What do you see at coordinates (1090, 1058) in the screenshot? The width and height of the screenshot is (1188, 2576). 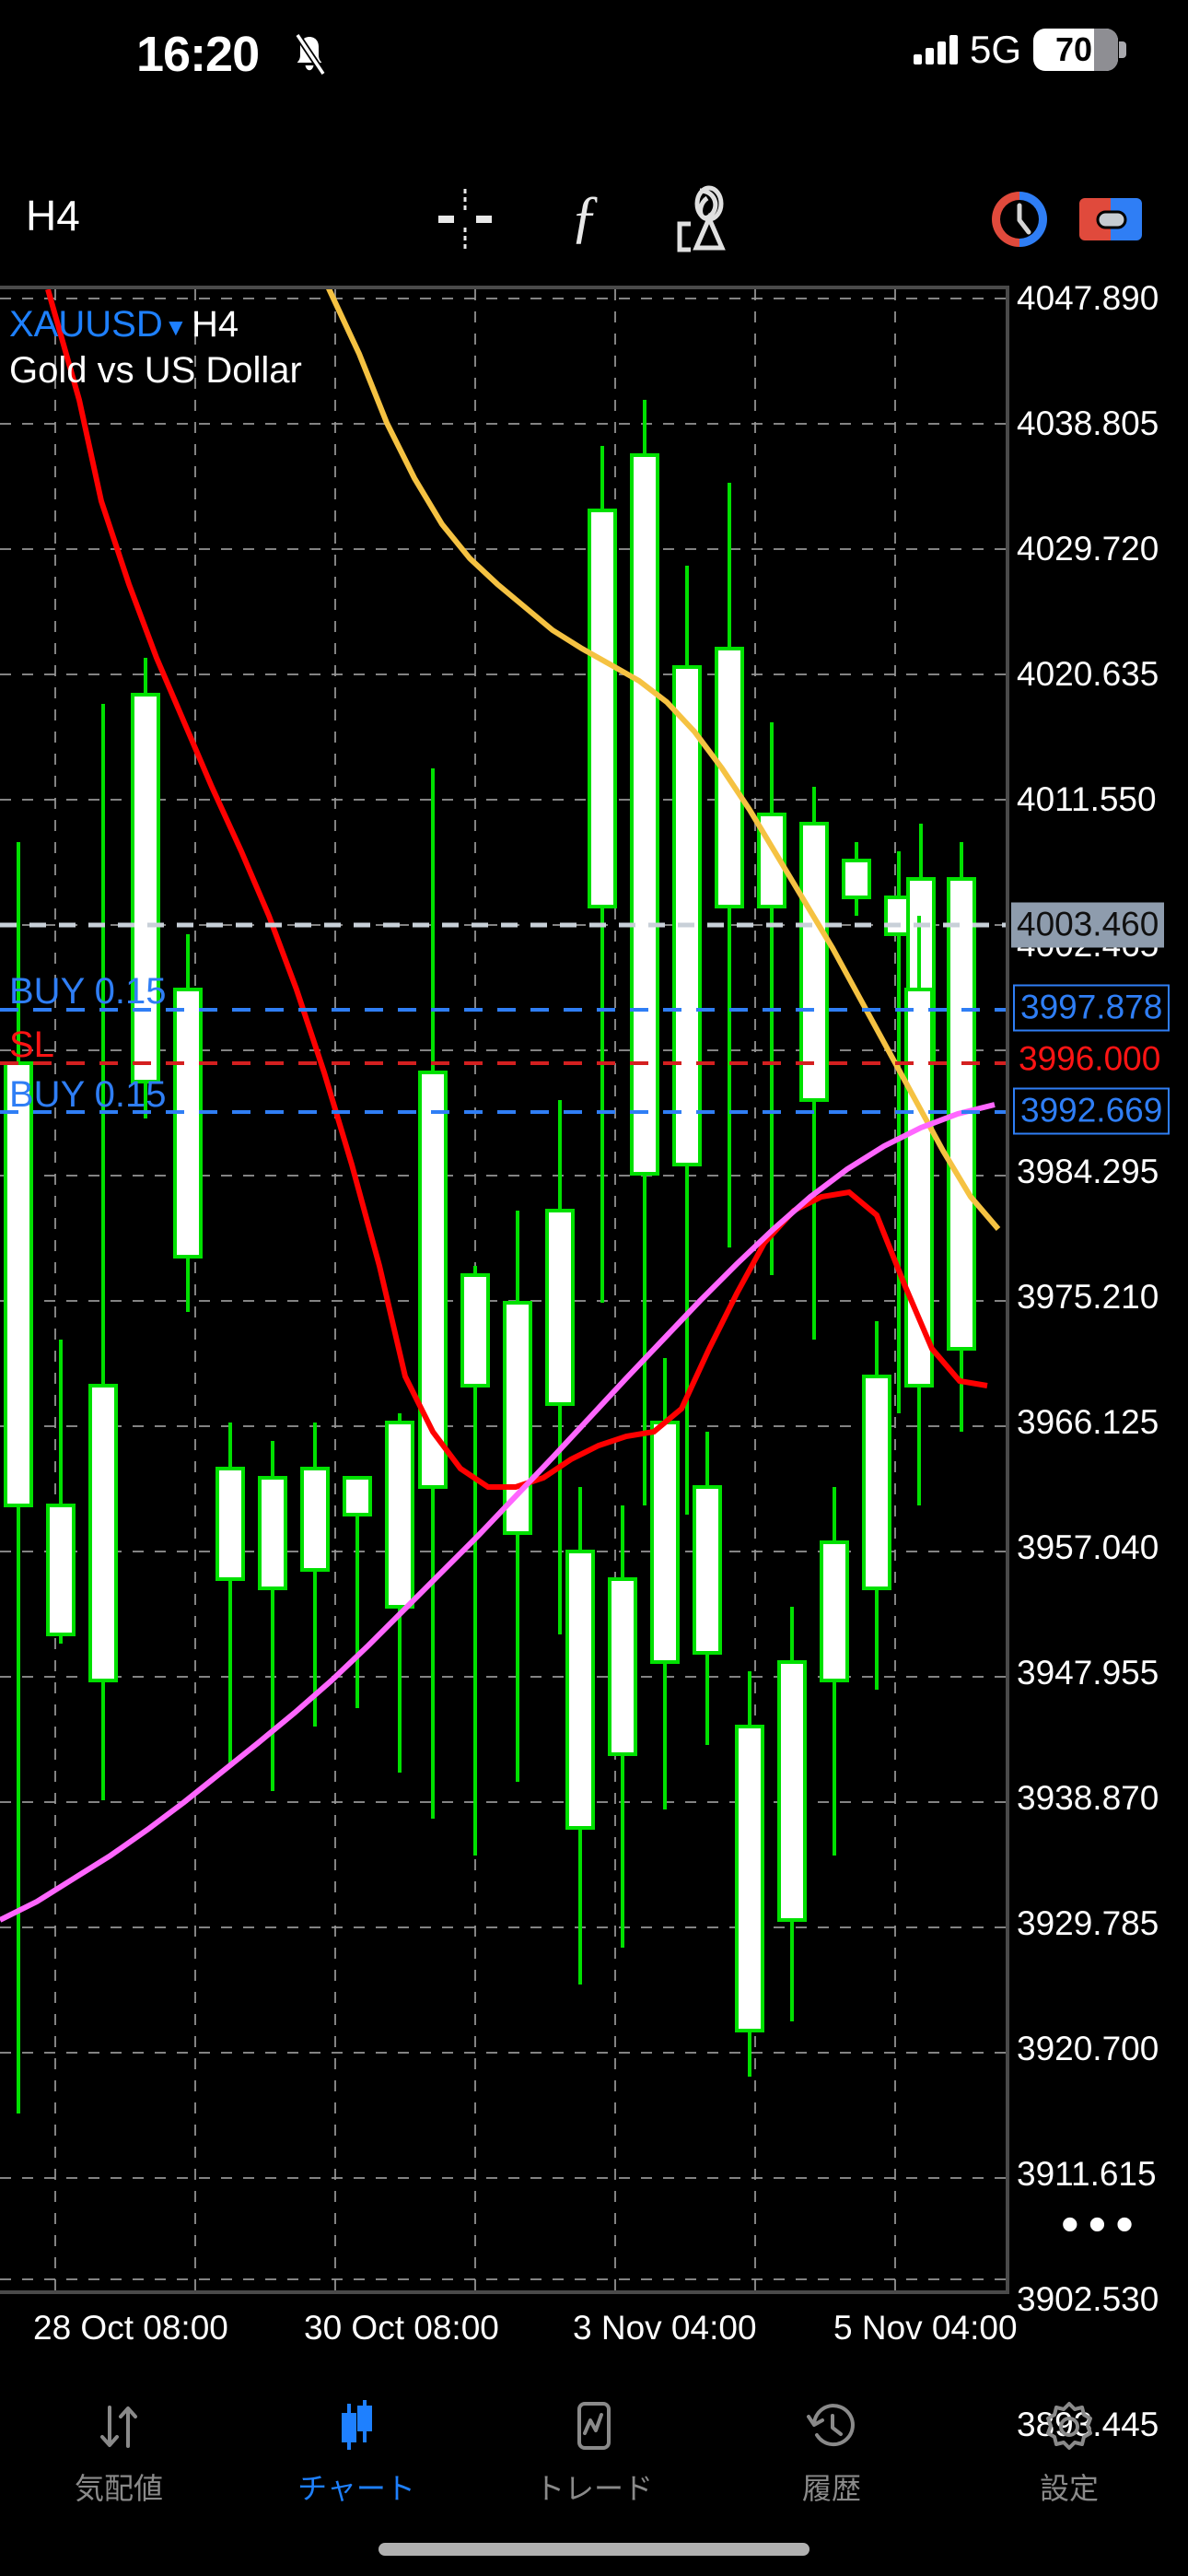 I see `position-price-sl: 3996.000` at bounding box center [1090, 1058].